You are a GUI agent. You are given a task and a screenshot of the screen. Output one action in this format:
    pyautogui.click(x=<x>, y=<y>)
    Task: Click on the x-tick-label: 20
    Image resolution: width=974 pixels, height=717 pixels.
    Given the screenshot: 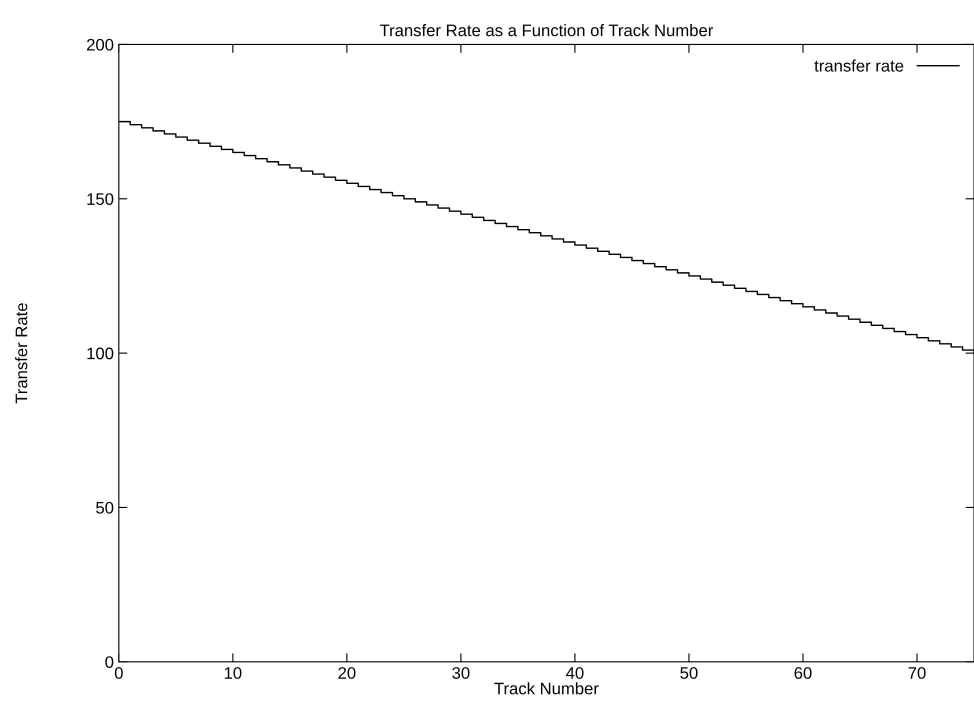 What is the action you would take?
    pyautogui.click(x=347, y=673)
    